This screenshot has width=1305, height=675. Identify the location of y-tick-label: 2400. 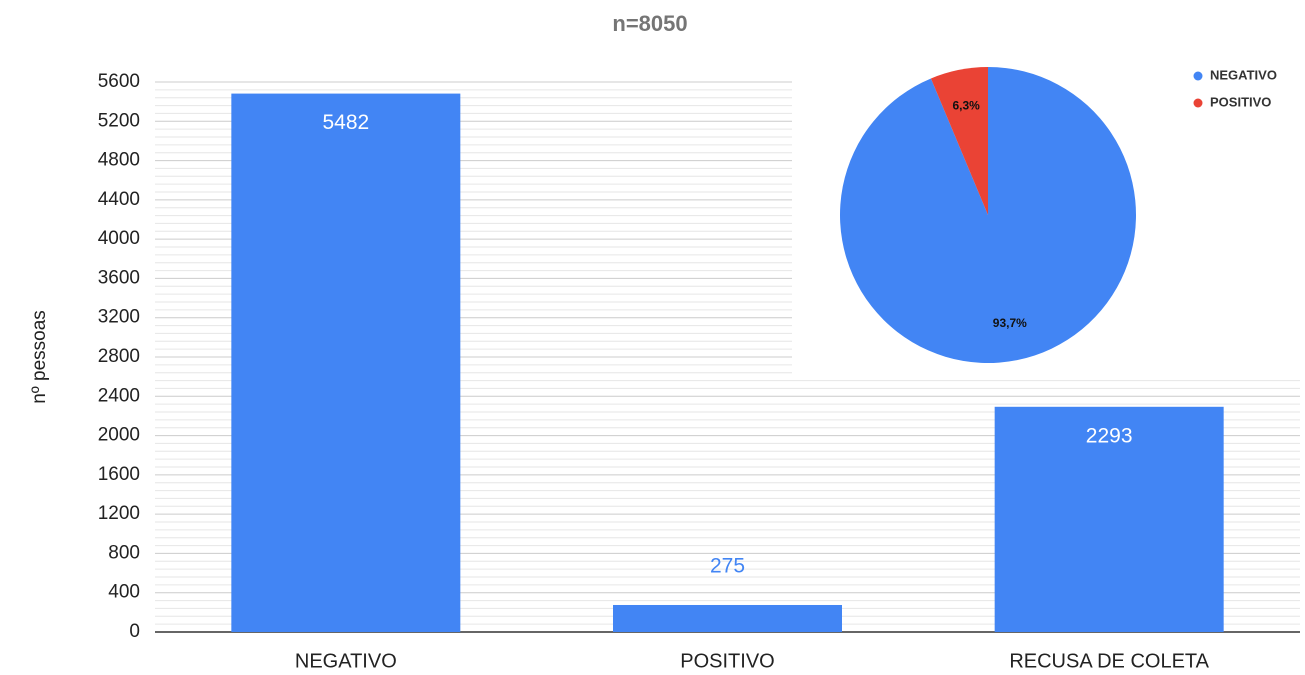
(119, 395).